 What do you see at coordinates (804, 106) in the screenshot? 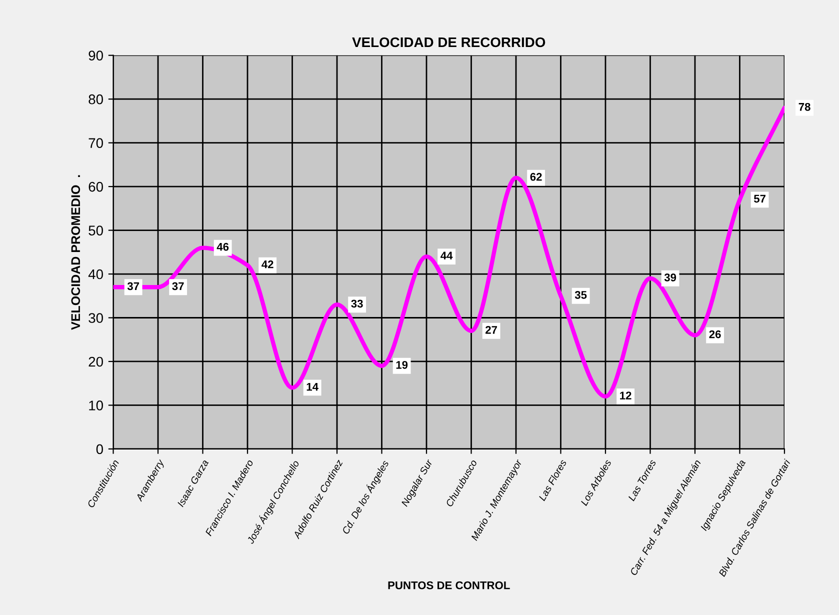
I see `data-label: 78` at bounding box center [804, 106].